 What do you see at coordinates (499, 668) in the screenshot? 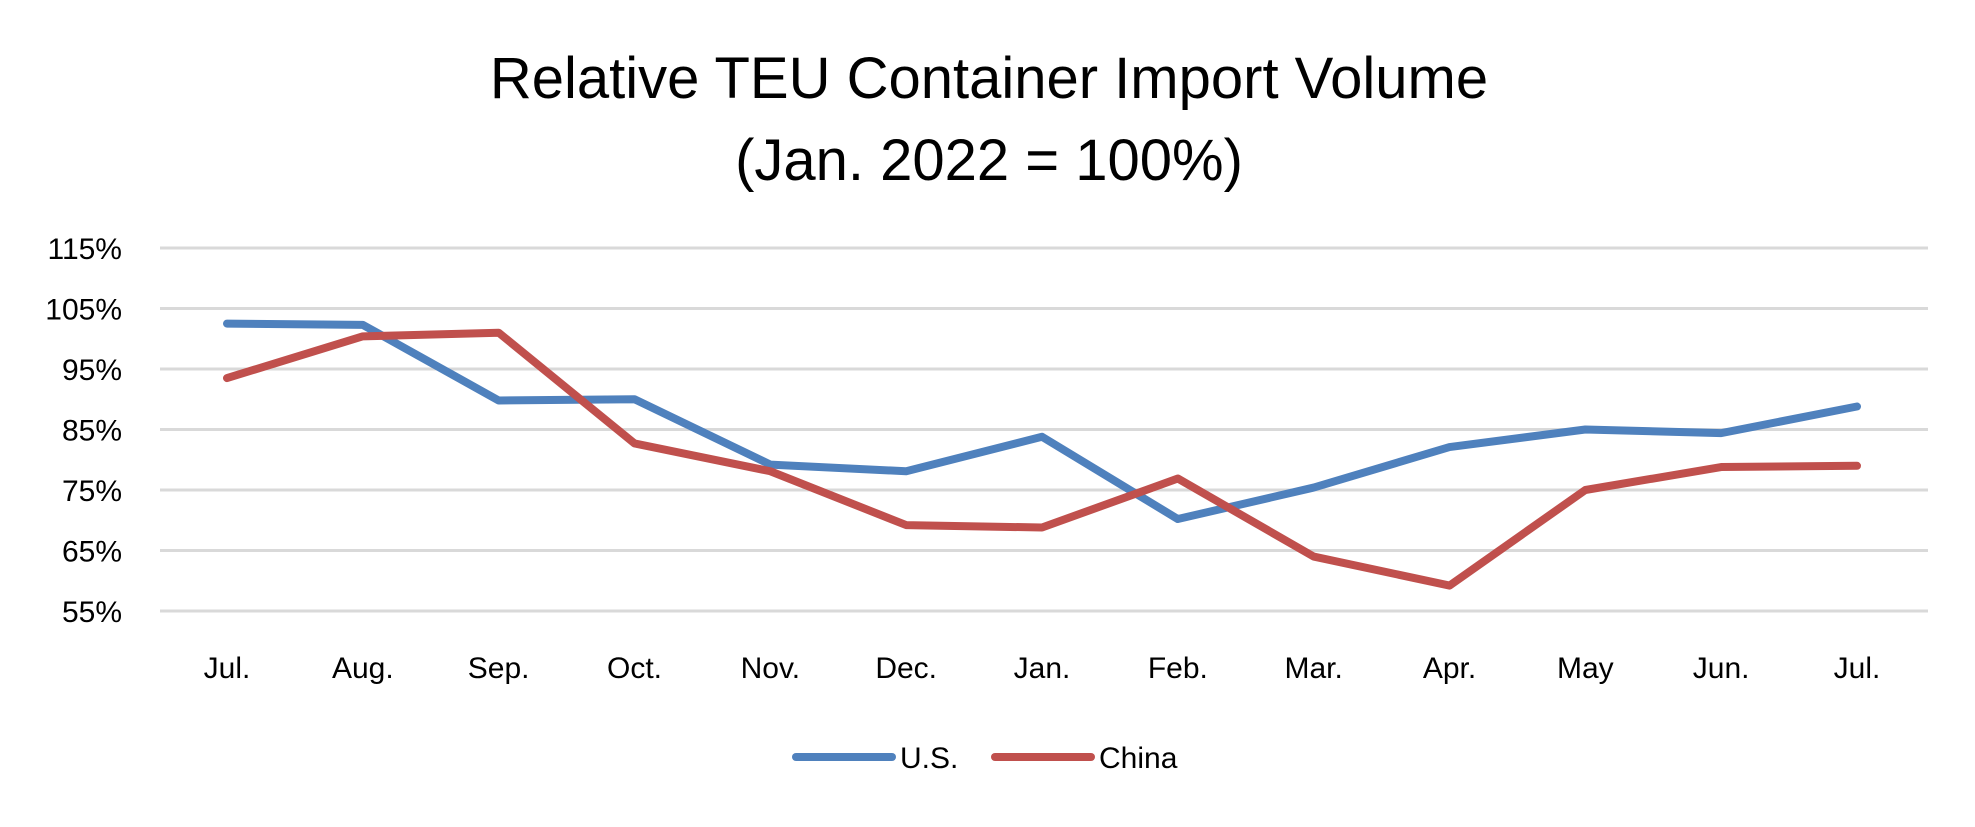
I see `x-tick-label: Sep.` at bounding box center [499, 668].